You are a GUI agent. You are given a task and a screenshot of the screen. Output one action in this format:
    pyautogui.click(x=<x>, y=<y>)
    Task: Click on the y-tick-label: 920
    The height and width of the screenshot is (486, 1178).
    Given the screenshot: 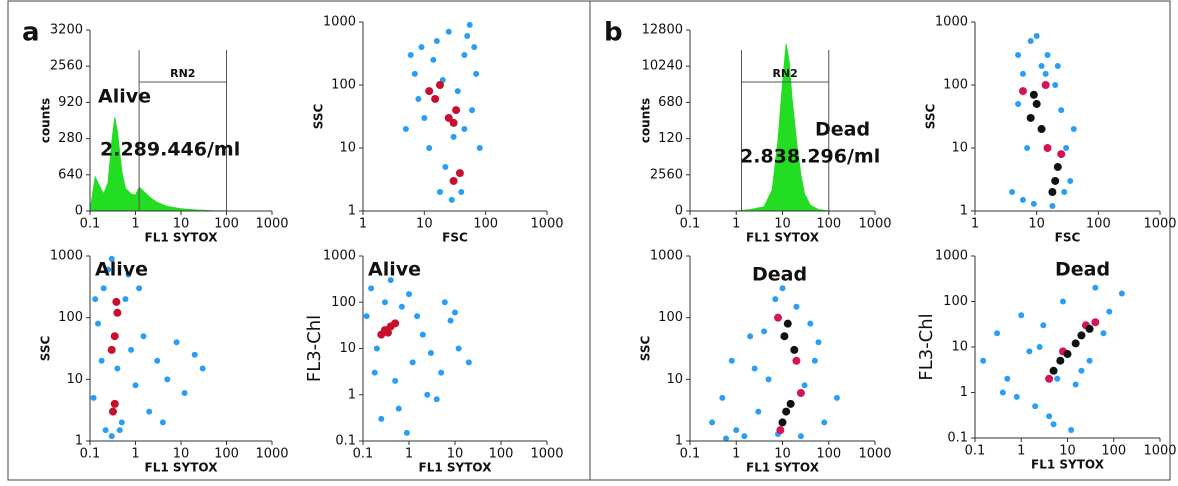 What is the action you would take?
    pyautogui.click(x=70, y=102)
    